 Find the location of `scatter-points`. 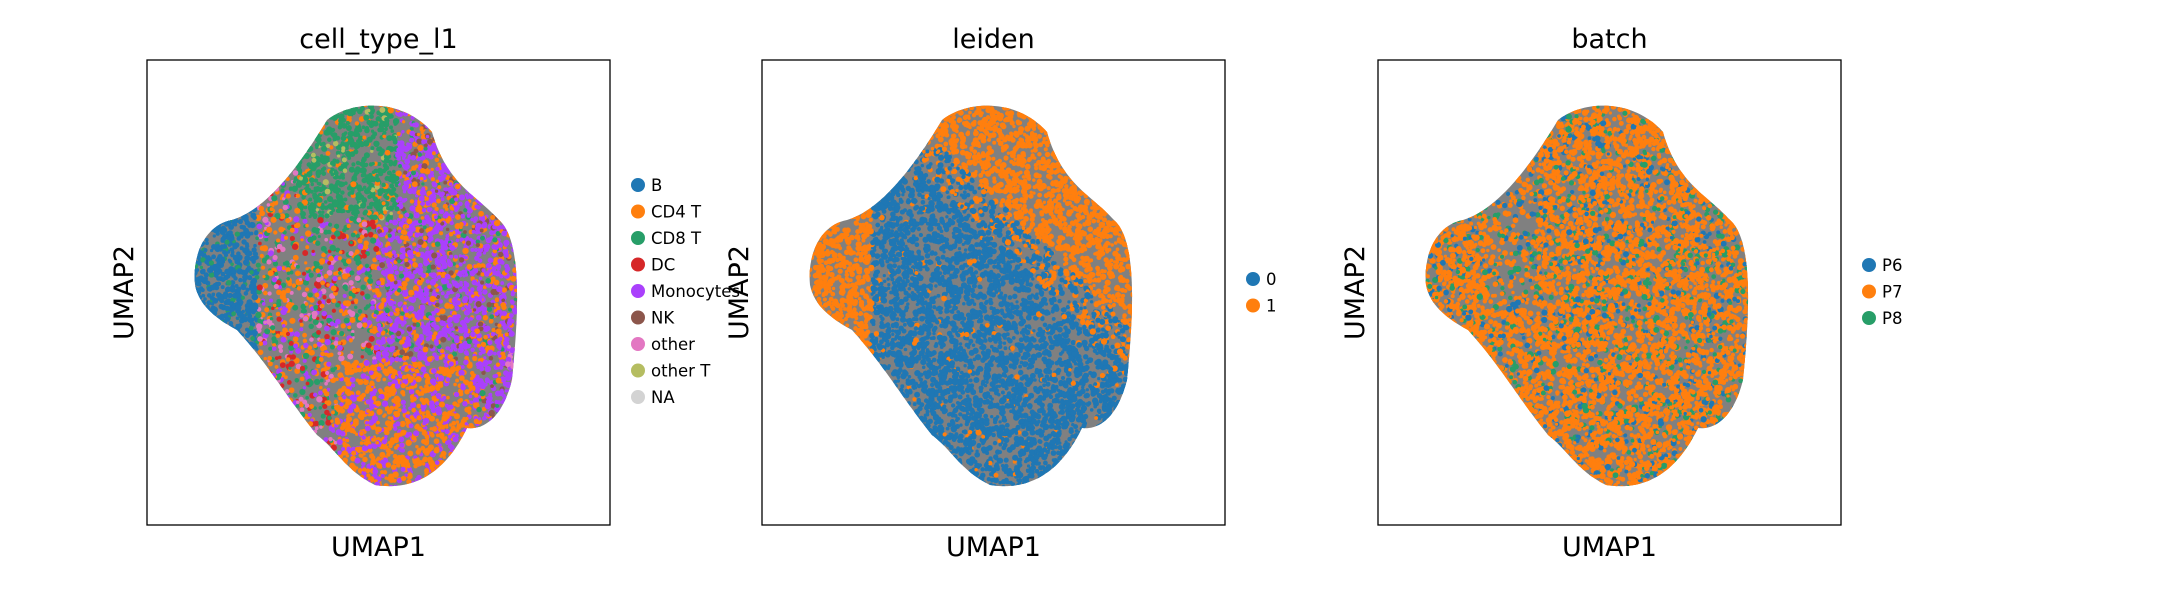

scatter-points is located at coordinates (971, 296).